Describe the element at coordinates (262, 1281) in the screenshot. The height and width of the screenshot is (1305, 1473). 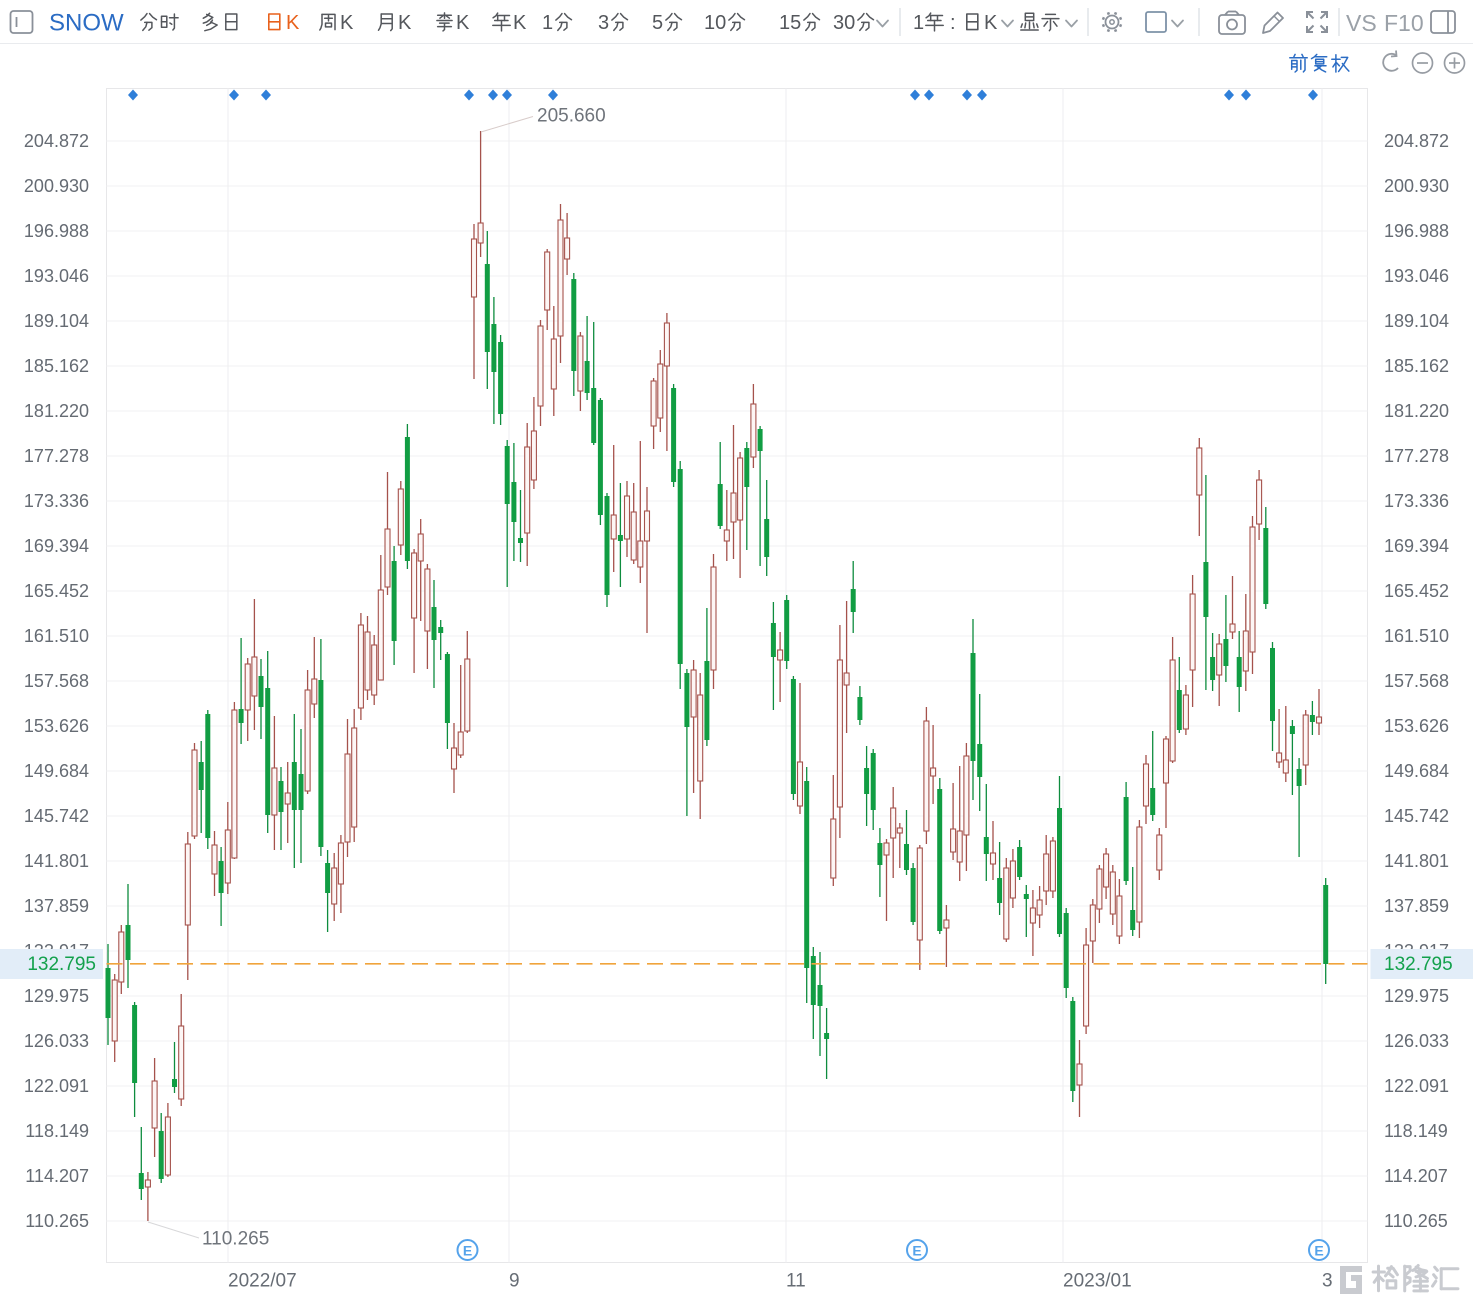
I see `svg-text: 2022/07` at that location.